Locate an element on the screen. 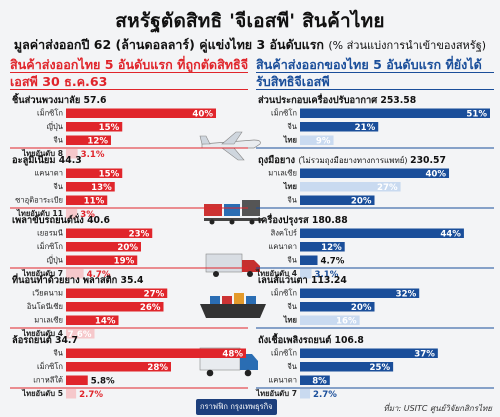 The height and width of the screenshot is (417, 500). bar-value: 25% is located at coordinates (380, 368).